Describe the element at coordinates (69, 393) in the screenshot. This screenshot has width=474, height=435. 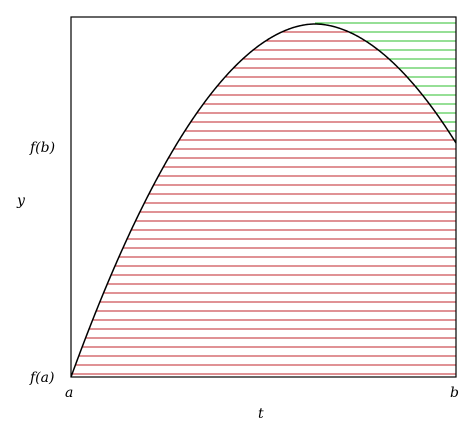
I see `tick-label-a: a` at that location.